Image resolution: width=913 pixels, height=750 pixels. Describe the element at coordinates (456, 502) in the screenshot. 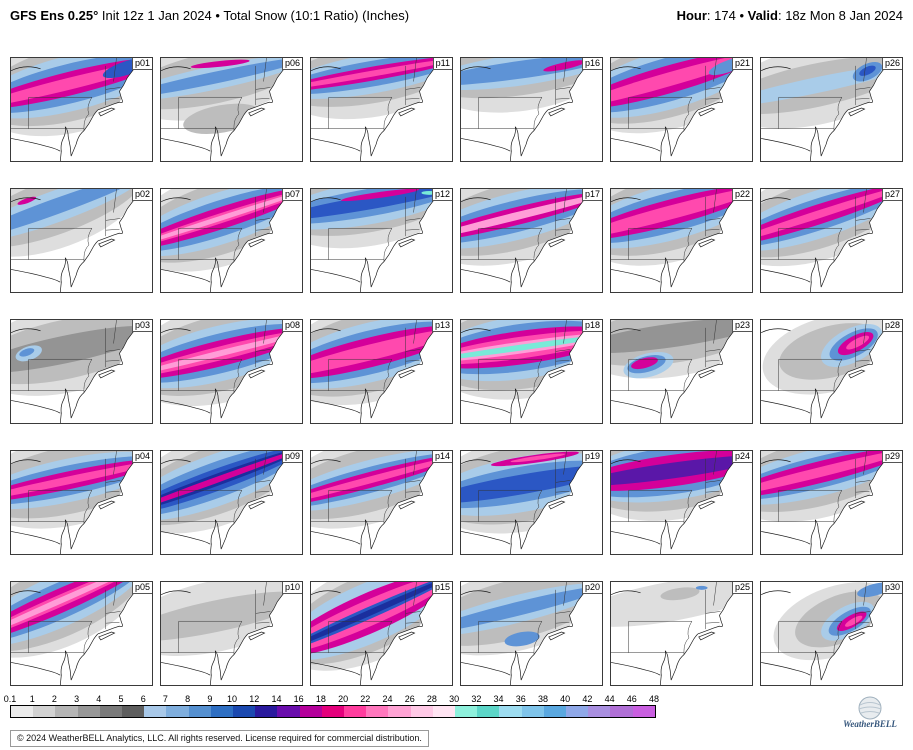

I see `panel-row: p04 p09 p14 p19 p24 p29` at that location.